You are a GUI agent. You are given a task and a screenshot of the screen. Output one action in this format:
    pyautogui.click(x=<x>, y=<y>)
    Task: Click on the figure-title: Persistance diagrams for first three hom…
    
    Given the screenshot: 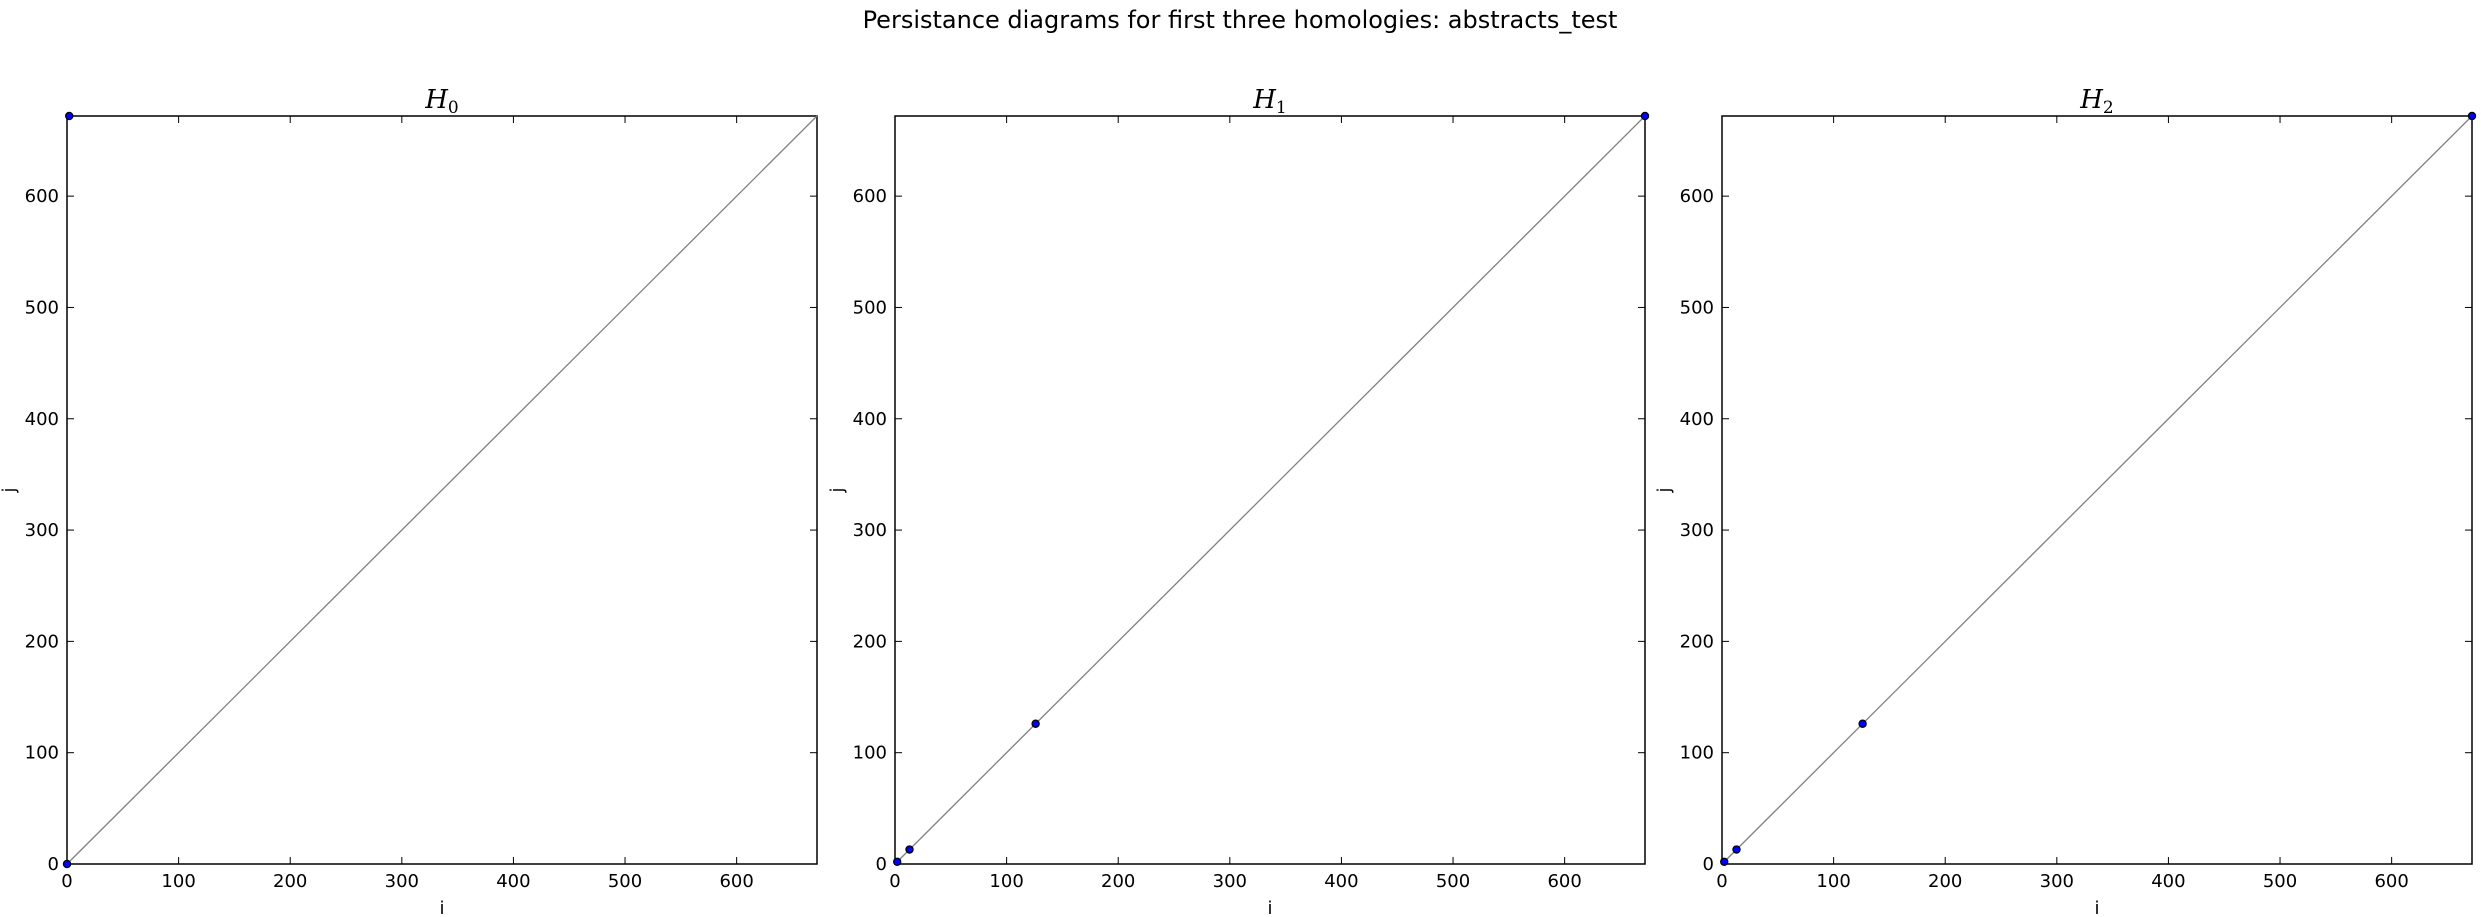 What is the action you would take?
    pyautogui.click(x=1240, y=20)
    